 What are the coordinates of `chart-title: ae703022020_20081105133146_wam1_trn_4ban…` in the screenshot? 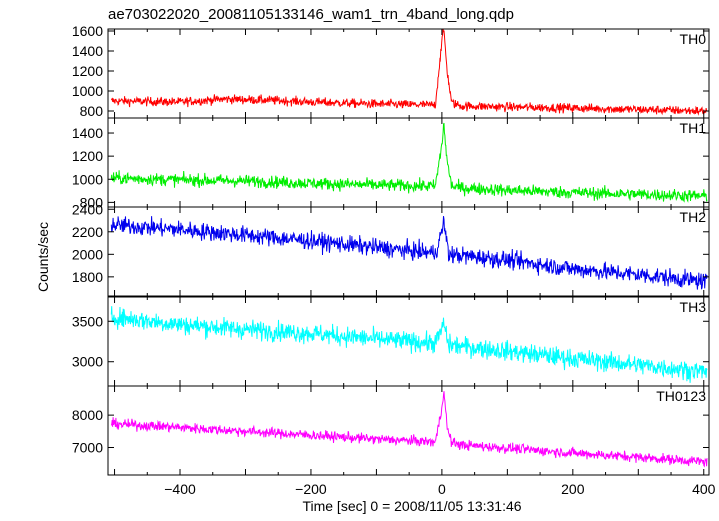 It's located at (311, 14).